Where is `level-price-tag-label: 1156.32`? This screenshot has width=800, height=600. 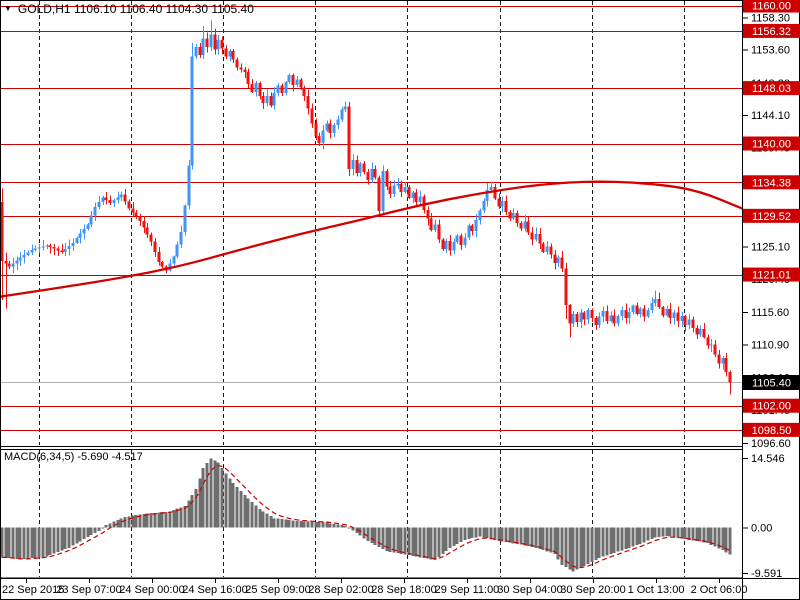 level-price-tag-label: 1156.32 is located at coordinates (771, 32).